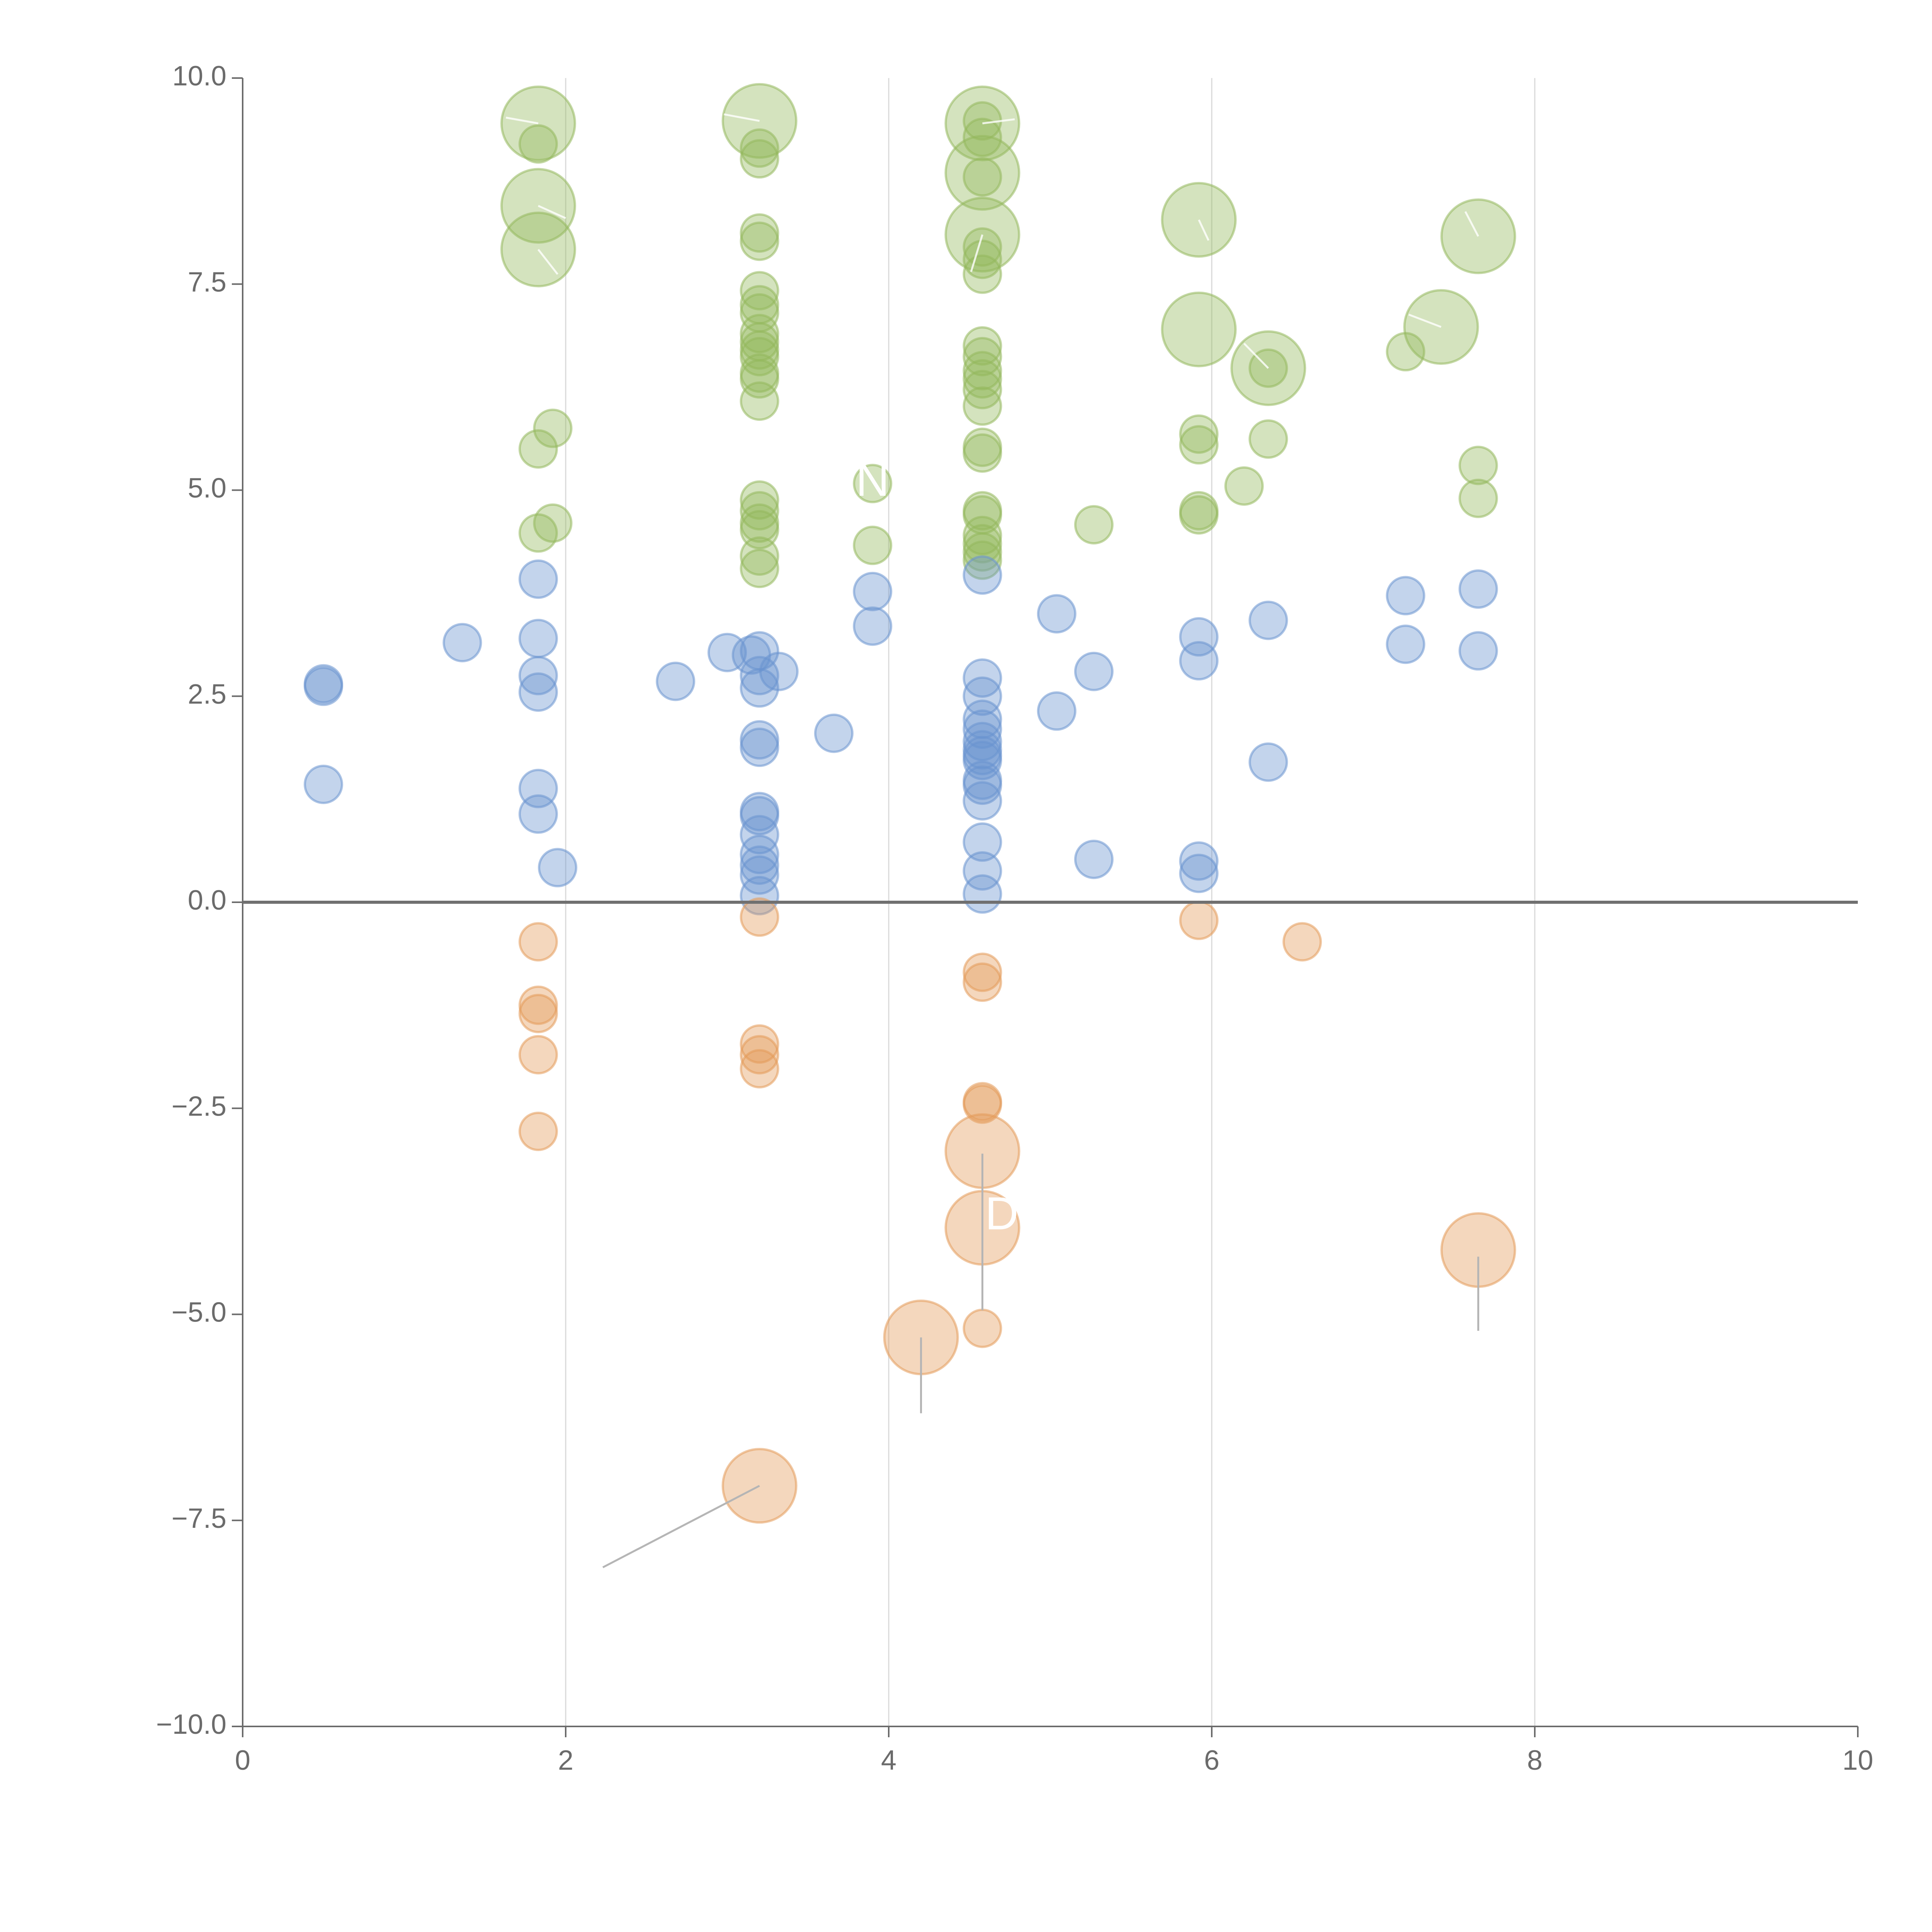 The height and width of the screenshot is (1932, 1932). Describe the element at coordinates (207, 489) in the screenshot. I see `y-tick-label-2: 5.0` at that location.